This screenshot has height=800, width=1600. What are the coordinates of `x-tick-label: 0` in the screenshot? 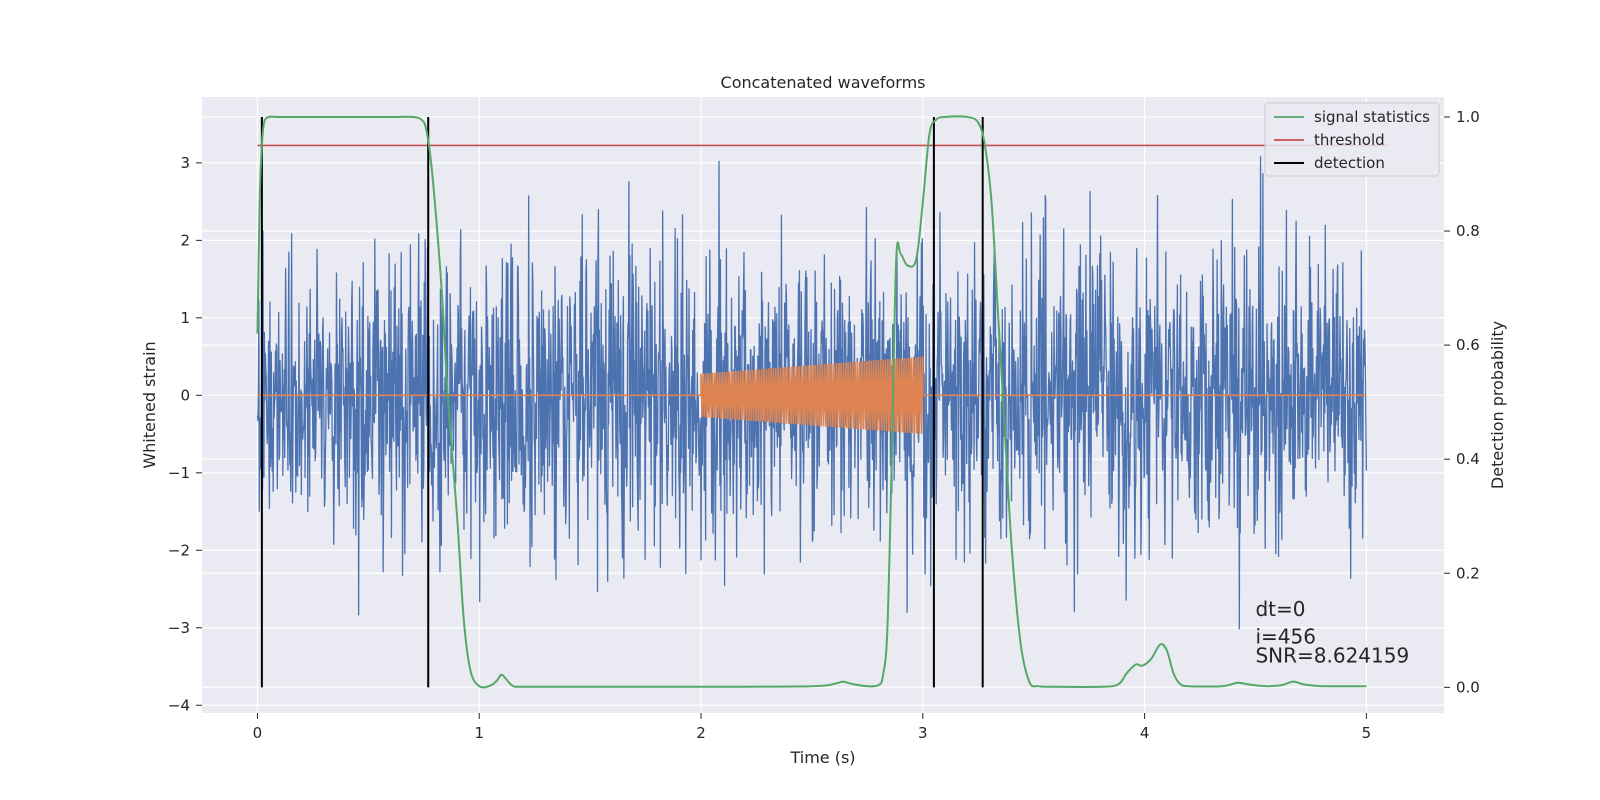 It's located at (258, 733).